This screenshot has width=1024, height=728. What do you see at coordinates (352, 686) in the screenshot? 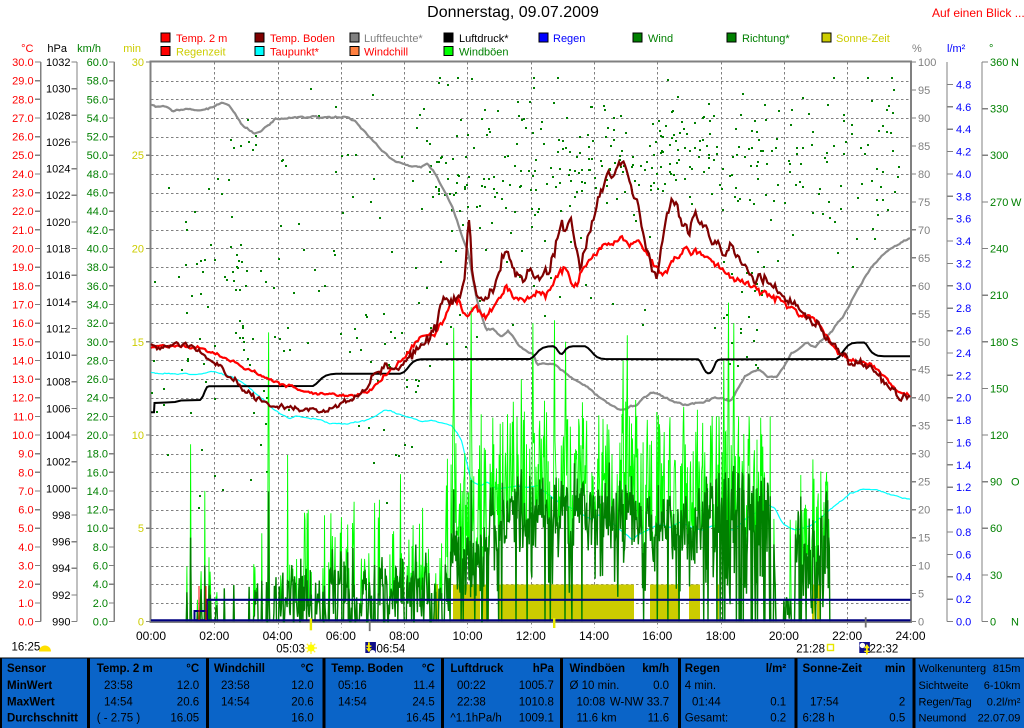
I see `svg-text: 05:16` at bounding box center [352, 686].